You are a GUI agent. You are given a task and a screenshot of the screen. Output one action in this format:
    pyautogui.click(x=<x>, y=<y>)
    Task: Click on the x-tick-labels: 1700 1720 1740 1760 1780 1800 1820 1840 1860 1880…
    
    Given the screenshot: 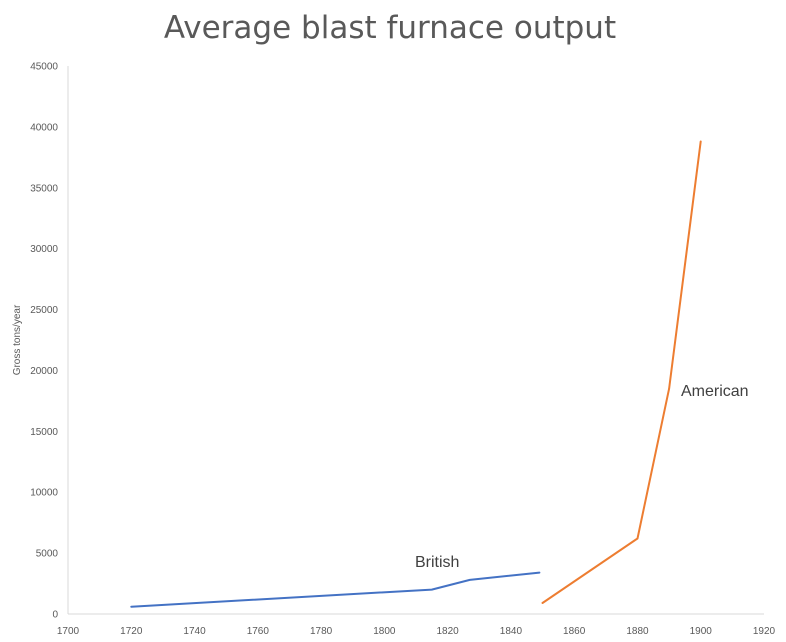 What is the action you would take?
    pyautogui.click(x=416, y=631)
    